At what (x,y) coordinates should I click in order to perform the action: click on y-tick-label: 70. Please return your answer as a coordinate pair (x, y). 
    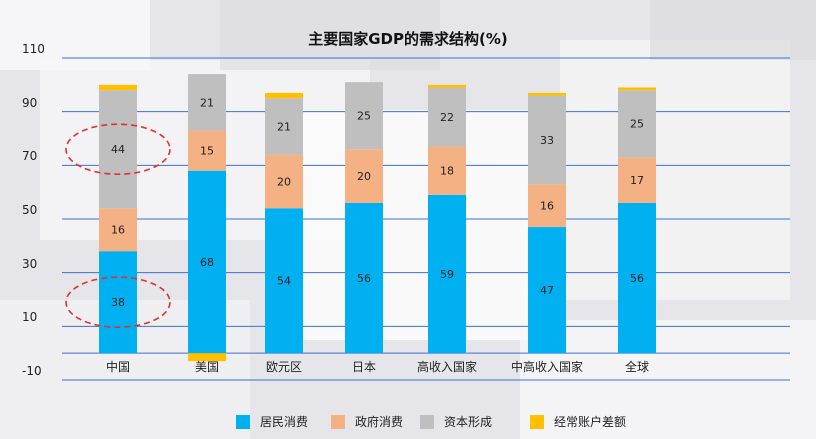
    Looking at the image, I should click on (30, 156).